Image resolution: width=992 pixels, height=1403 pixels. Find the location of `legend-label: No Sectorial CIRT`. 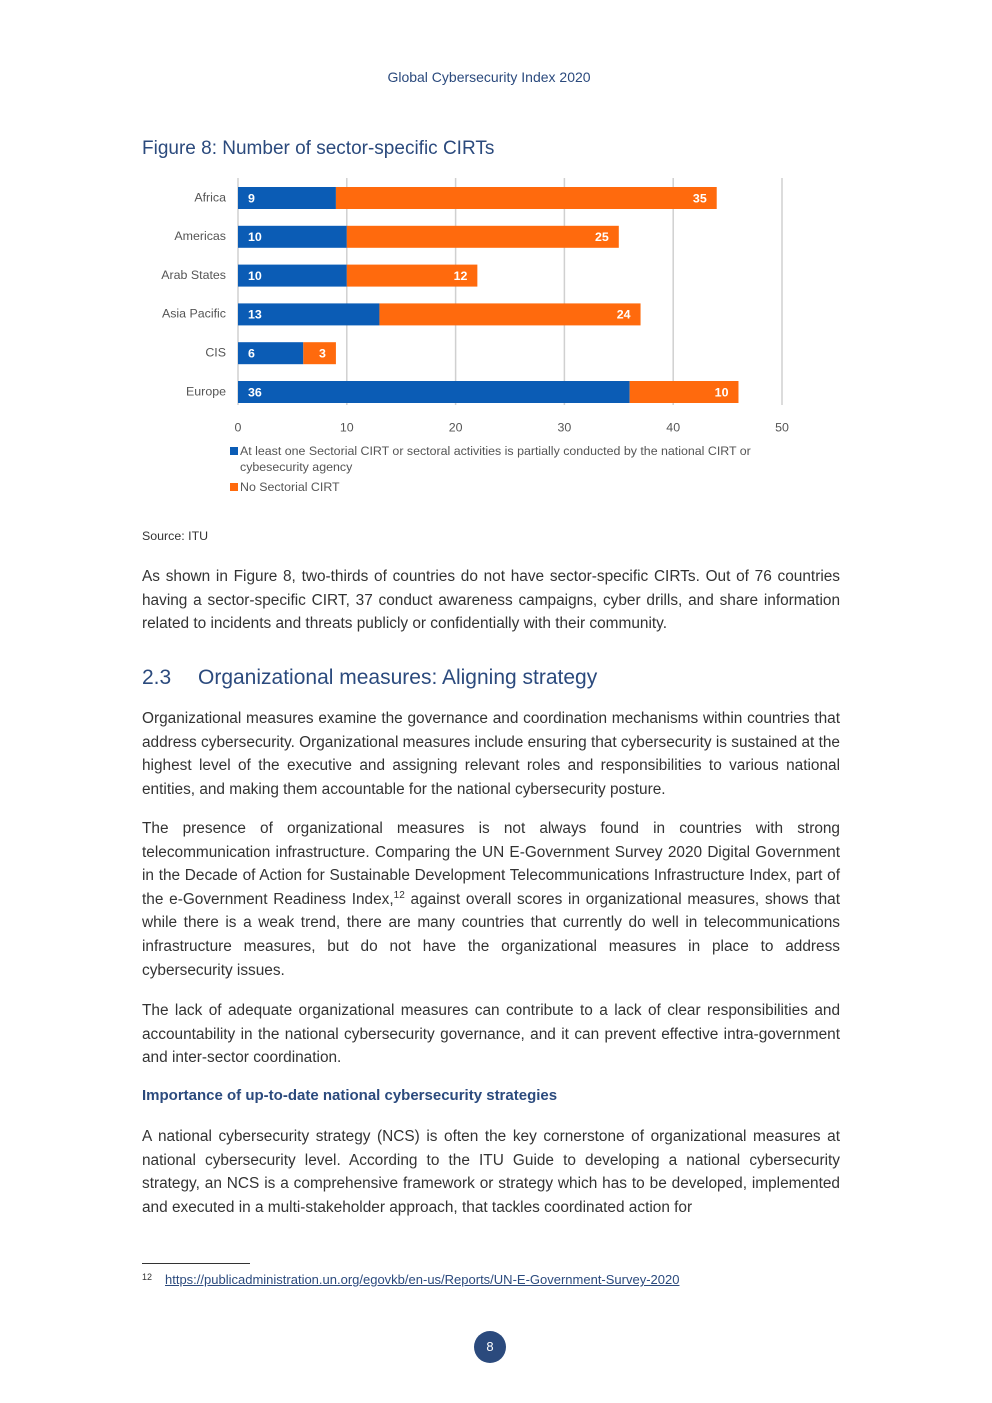

legend-label: No Sectorial CIRT is located at coordinates (290, 487).